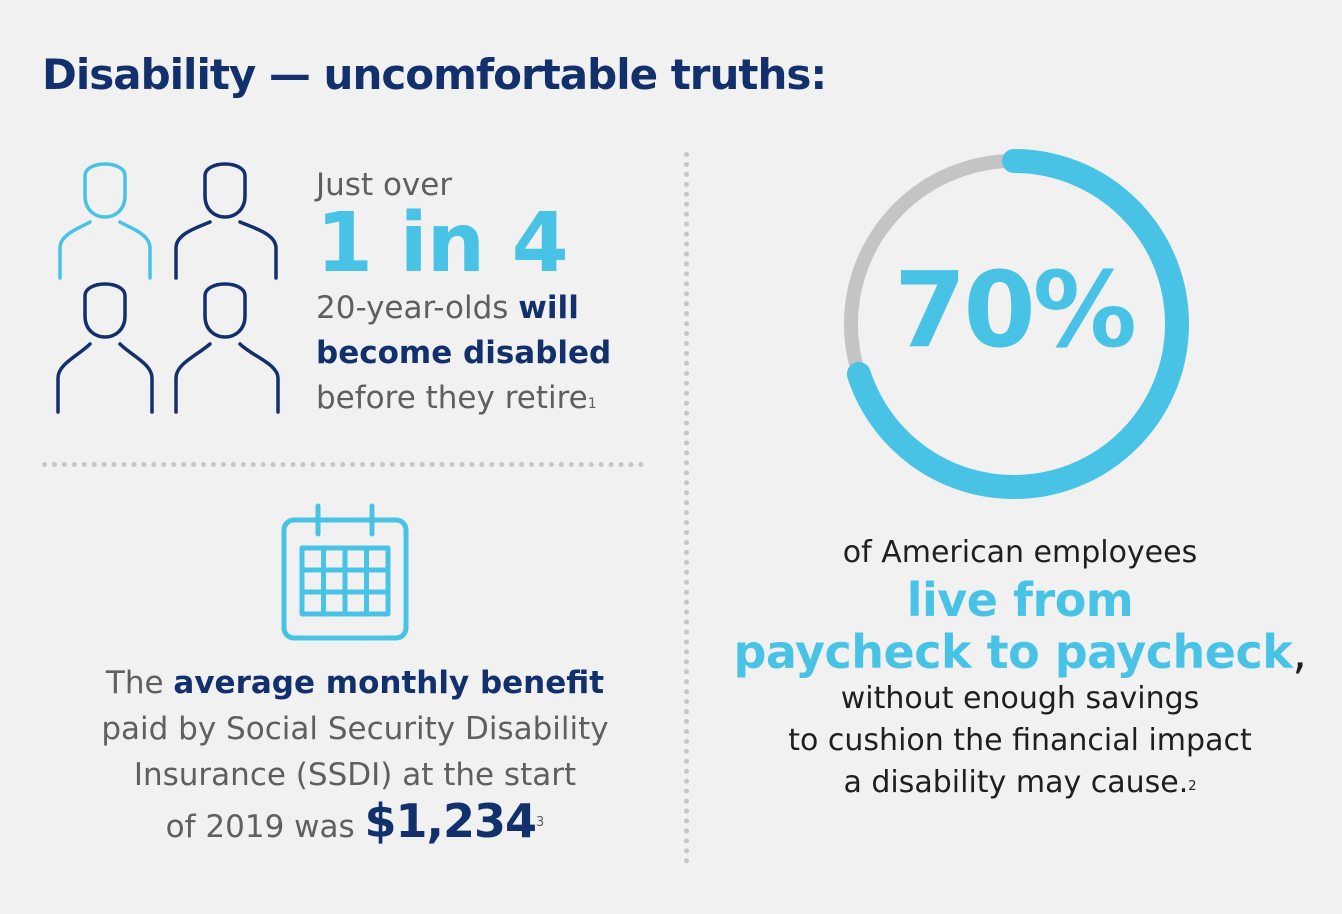 Image resolution: width=1342 pixels, height=914 pixels. I want to click on footnote-marker: 1, so click(592, 404).